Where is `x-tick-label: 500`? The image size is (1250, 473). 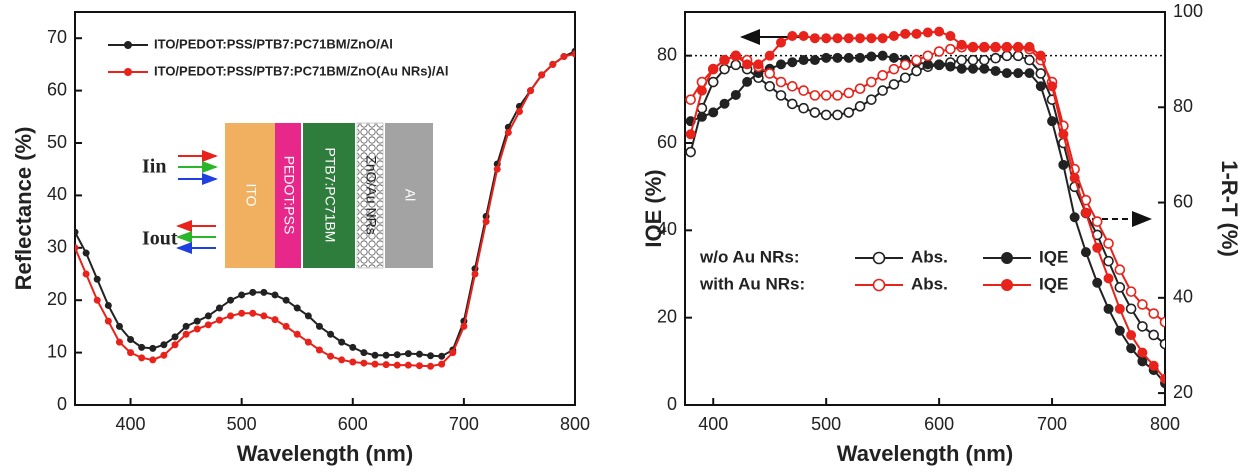
x-tick-label: 500 is located at coordinates (826, 424).